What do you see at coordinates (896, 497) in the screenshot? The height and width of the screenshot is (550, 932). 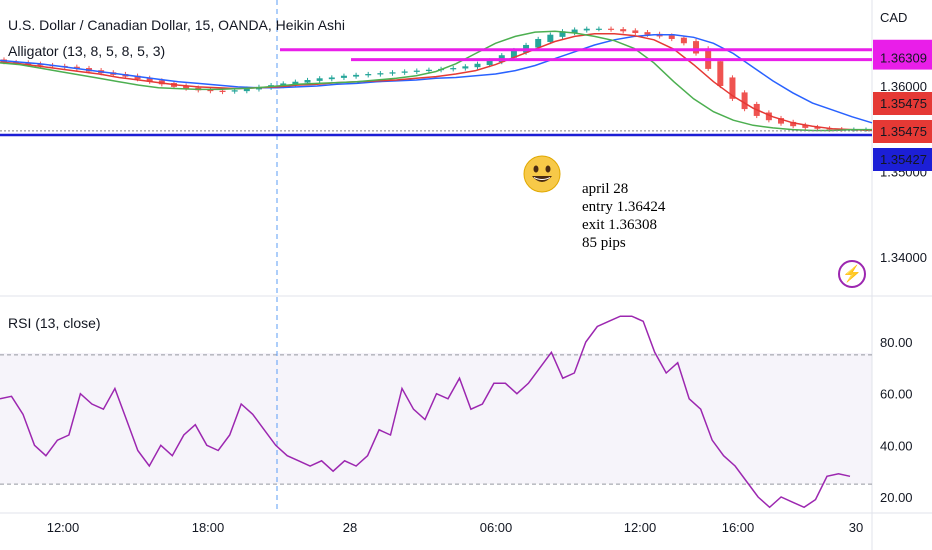 I see `rsi-tick-20: 20.00` at bounding box center [896, 497].